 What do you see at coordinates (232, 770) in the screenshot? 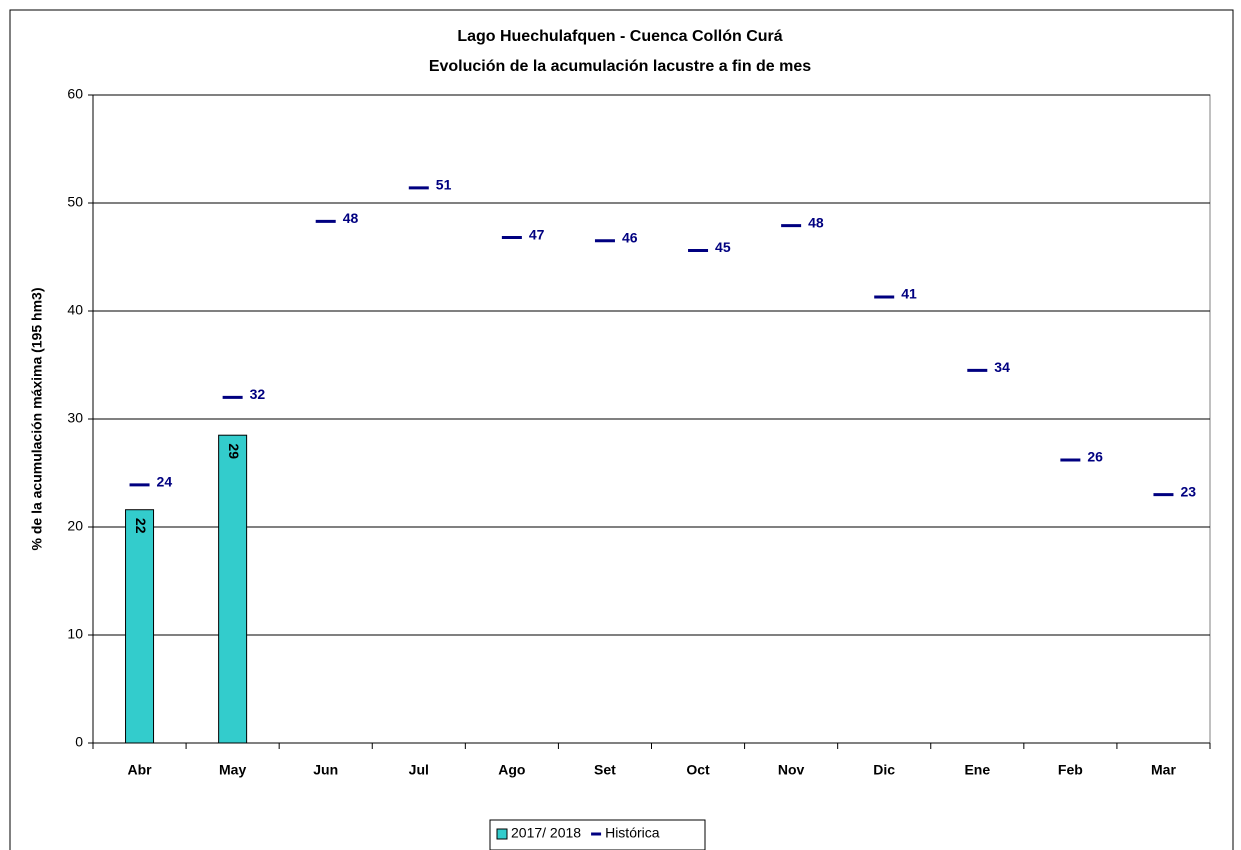
I see `x-tick-label: May` at bounding box center [232, 770].